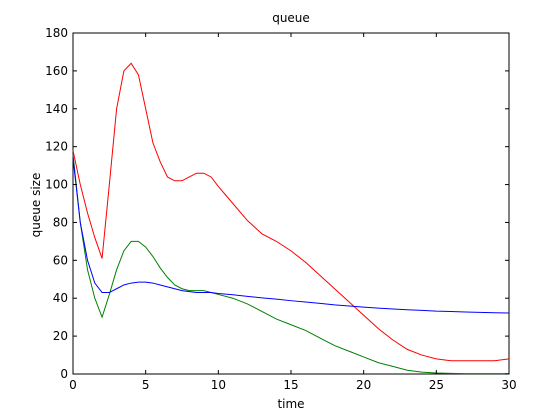 Image resolution: width=560 pixels, height=420 pixels. I want to click on x-tick-label: 15, so click(290, 385).